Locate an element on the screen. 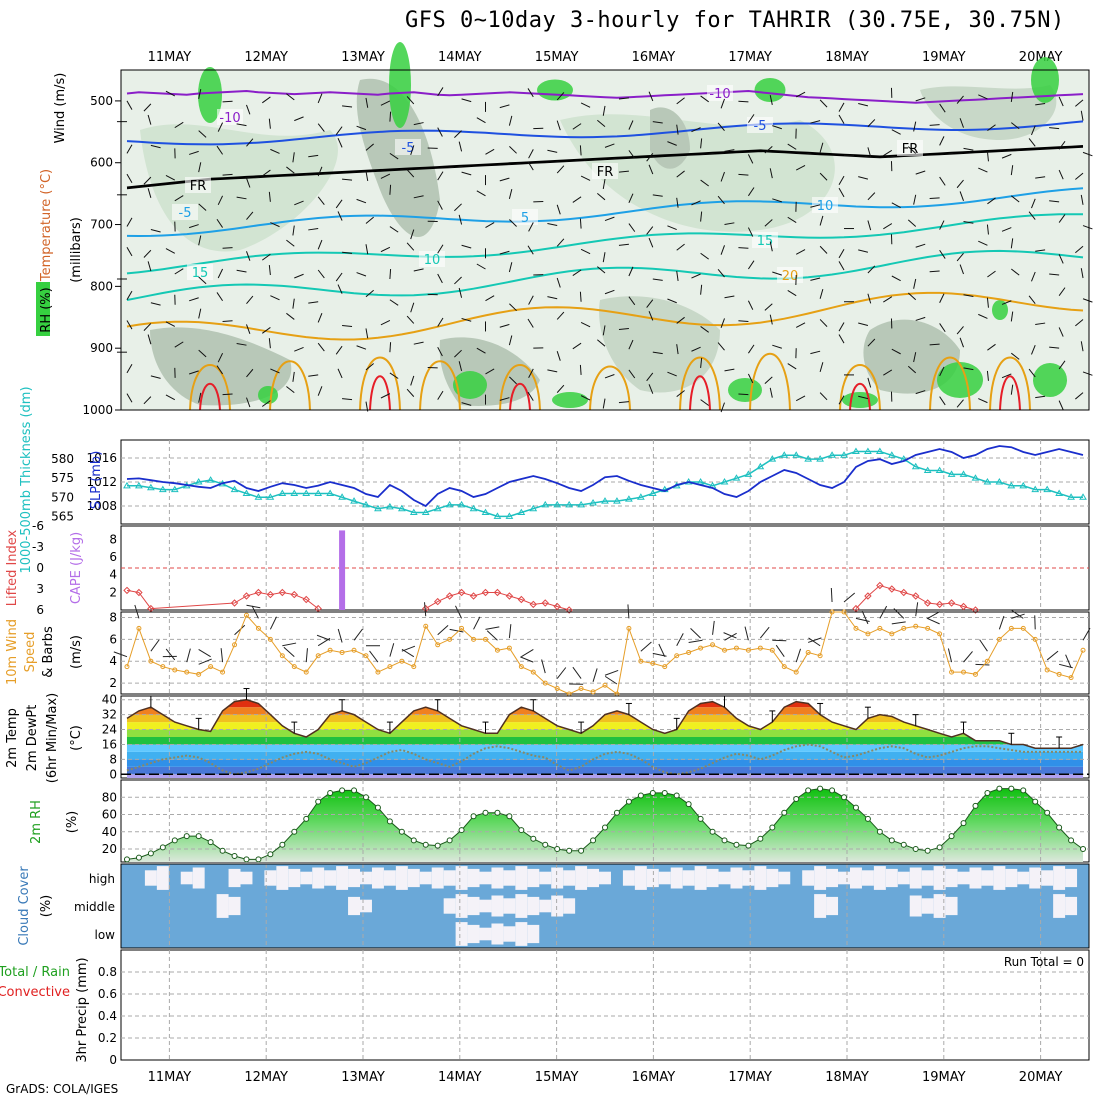 This screenshot has height=1100, width=1100. wind-tick-label: 6 is located at coordinates (113, 639).